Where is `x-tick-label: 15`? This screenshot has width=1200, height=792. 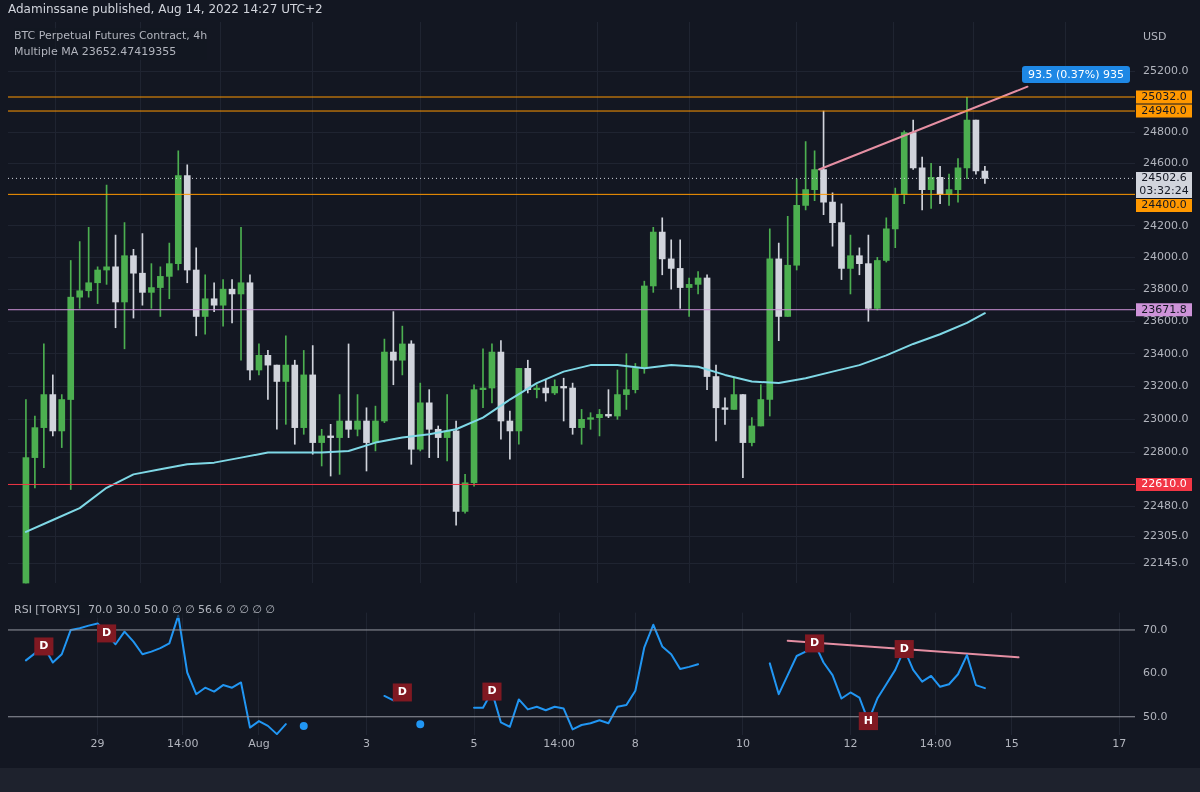
x-tick-label: 15 is located at coordinates (1011, 744).